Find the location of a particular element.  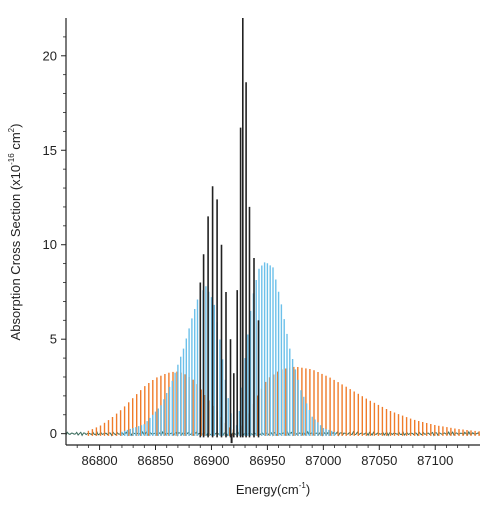

x-tick-label: 86950 is located at coordinates (267, 460).